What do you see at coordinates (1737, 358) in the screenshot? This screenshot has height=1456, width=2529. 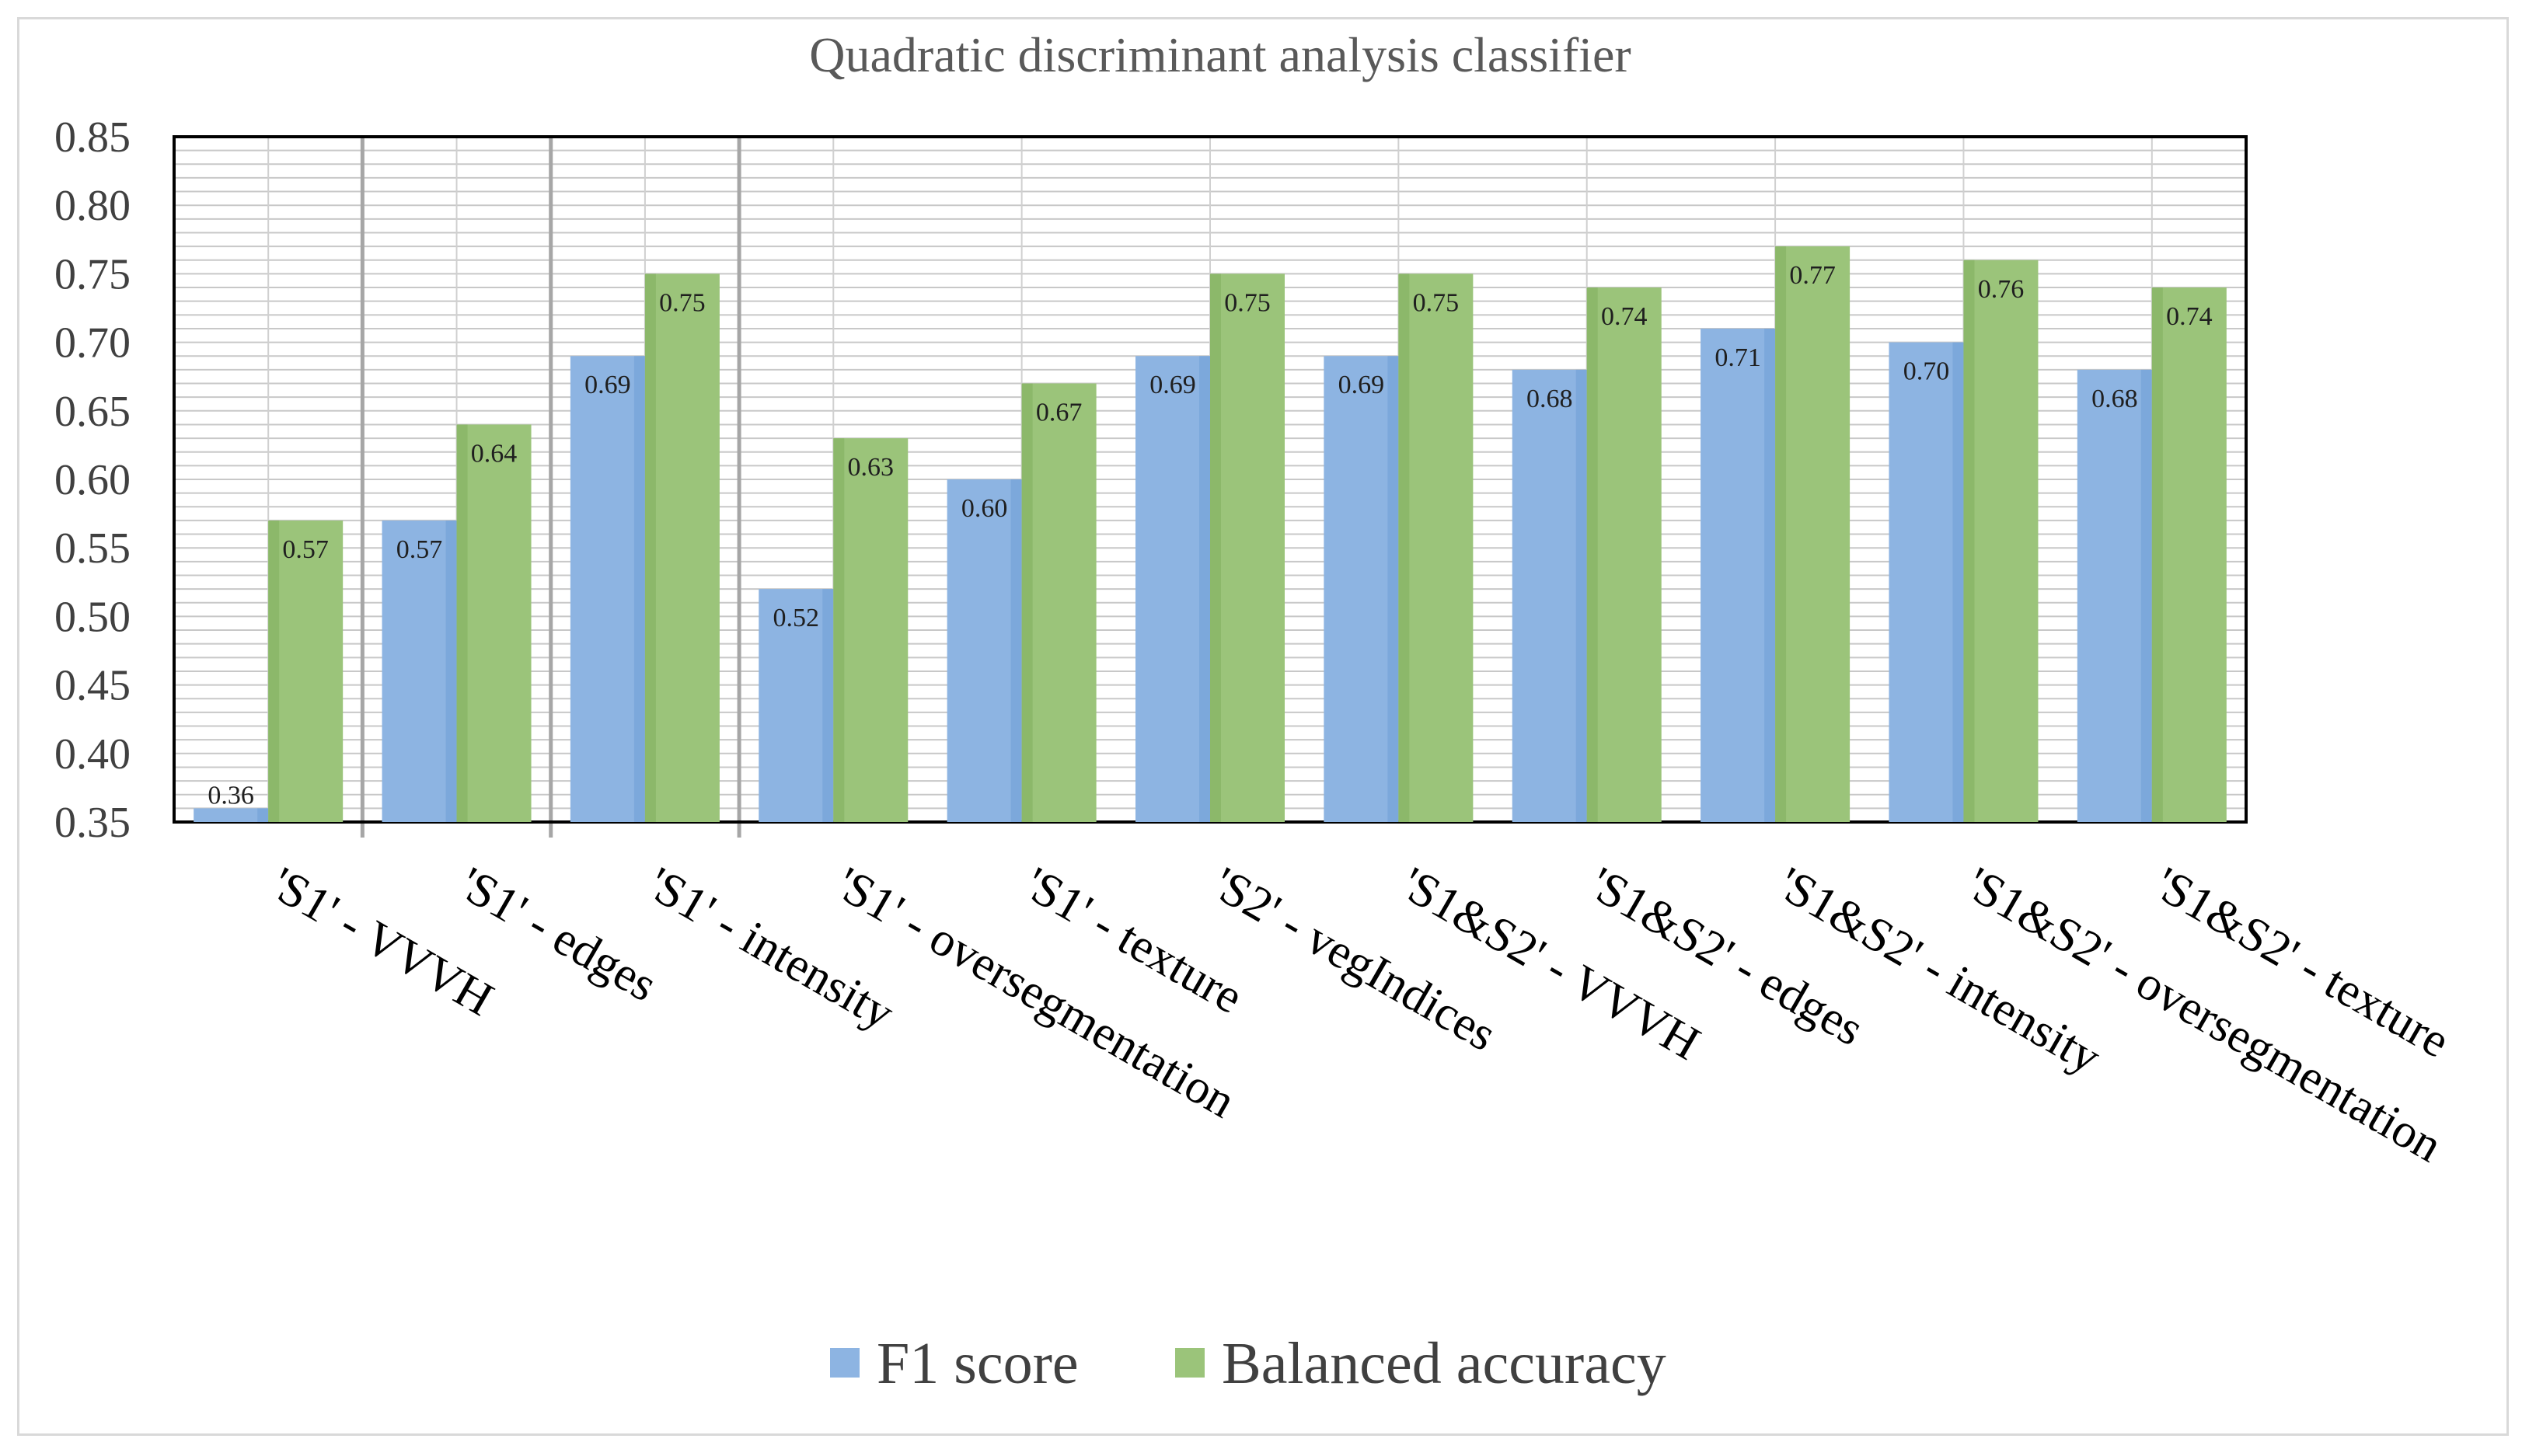 I see `data-label: 0.71` at bounding box center [1737, 358].